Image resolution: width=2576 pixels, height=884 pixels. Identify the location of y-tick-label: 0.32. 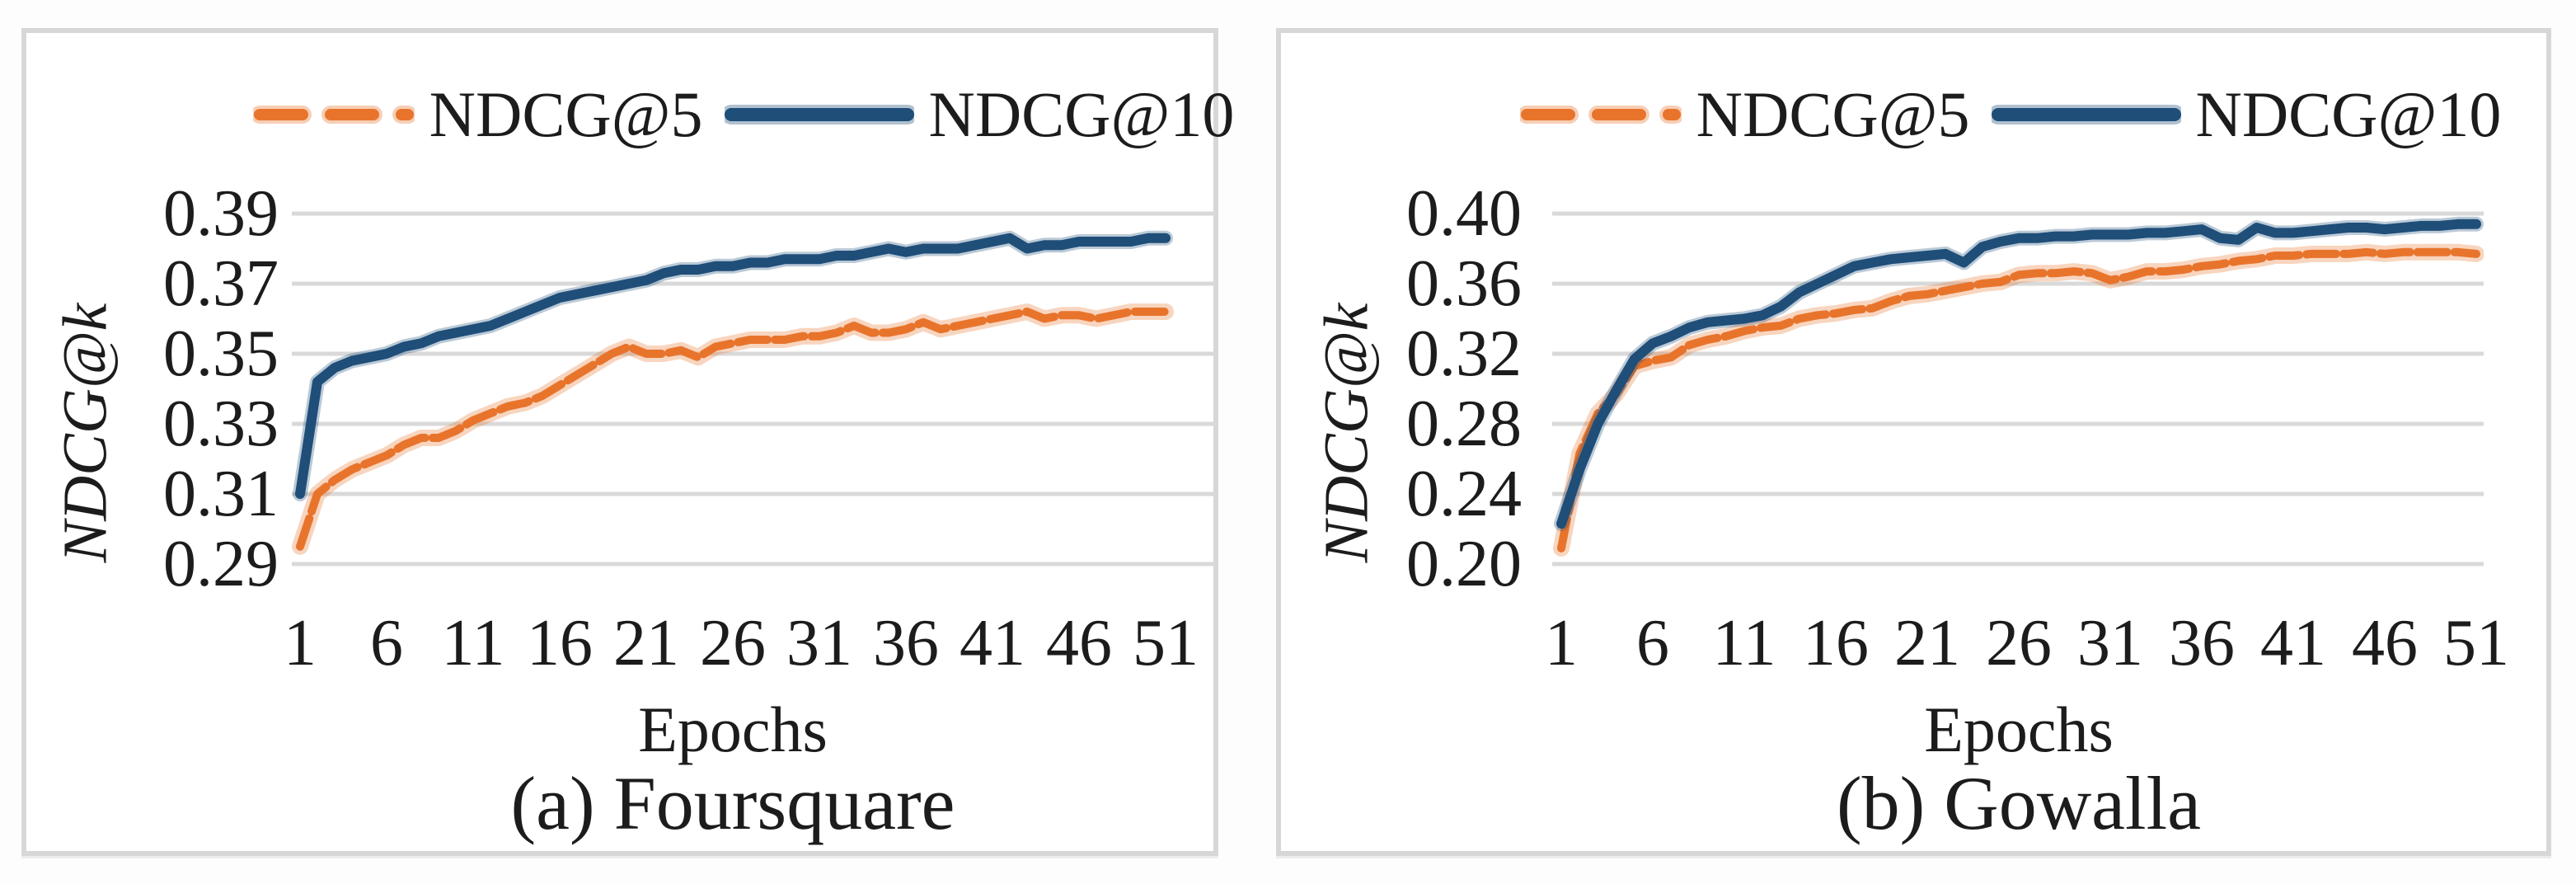
(1464, 353).